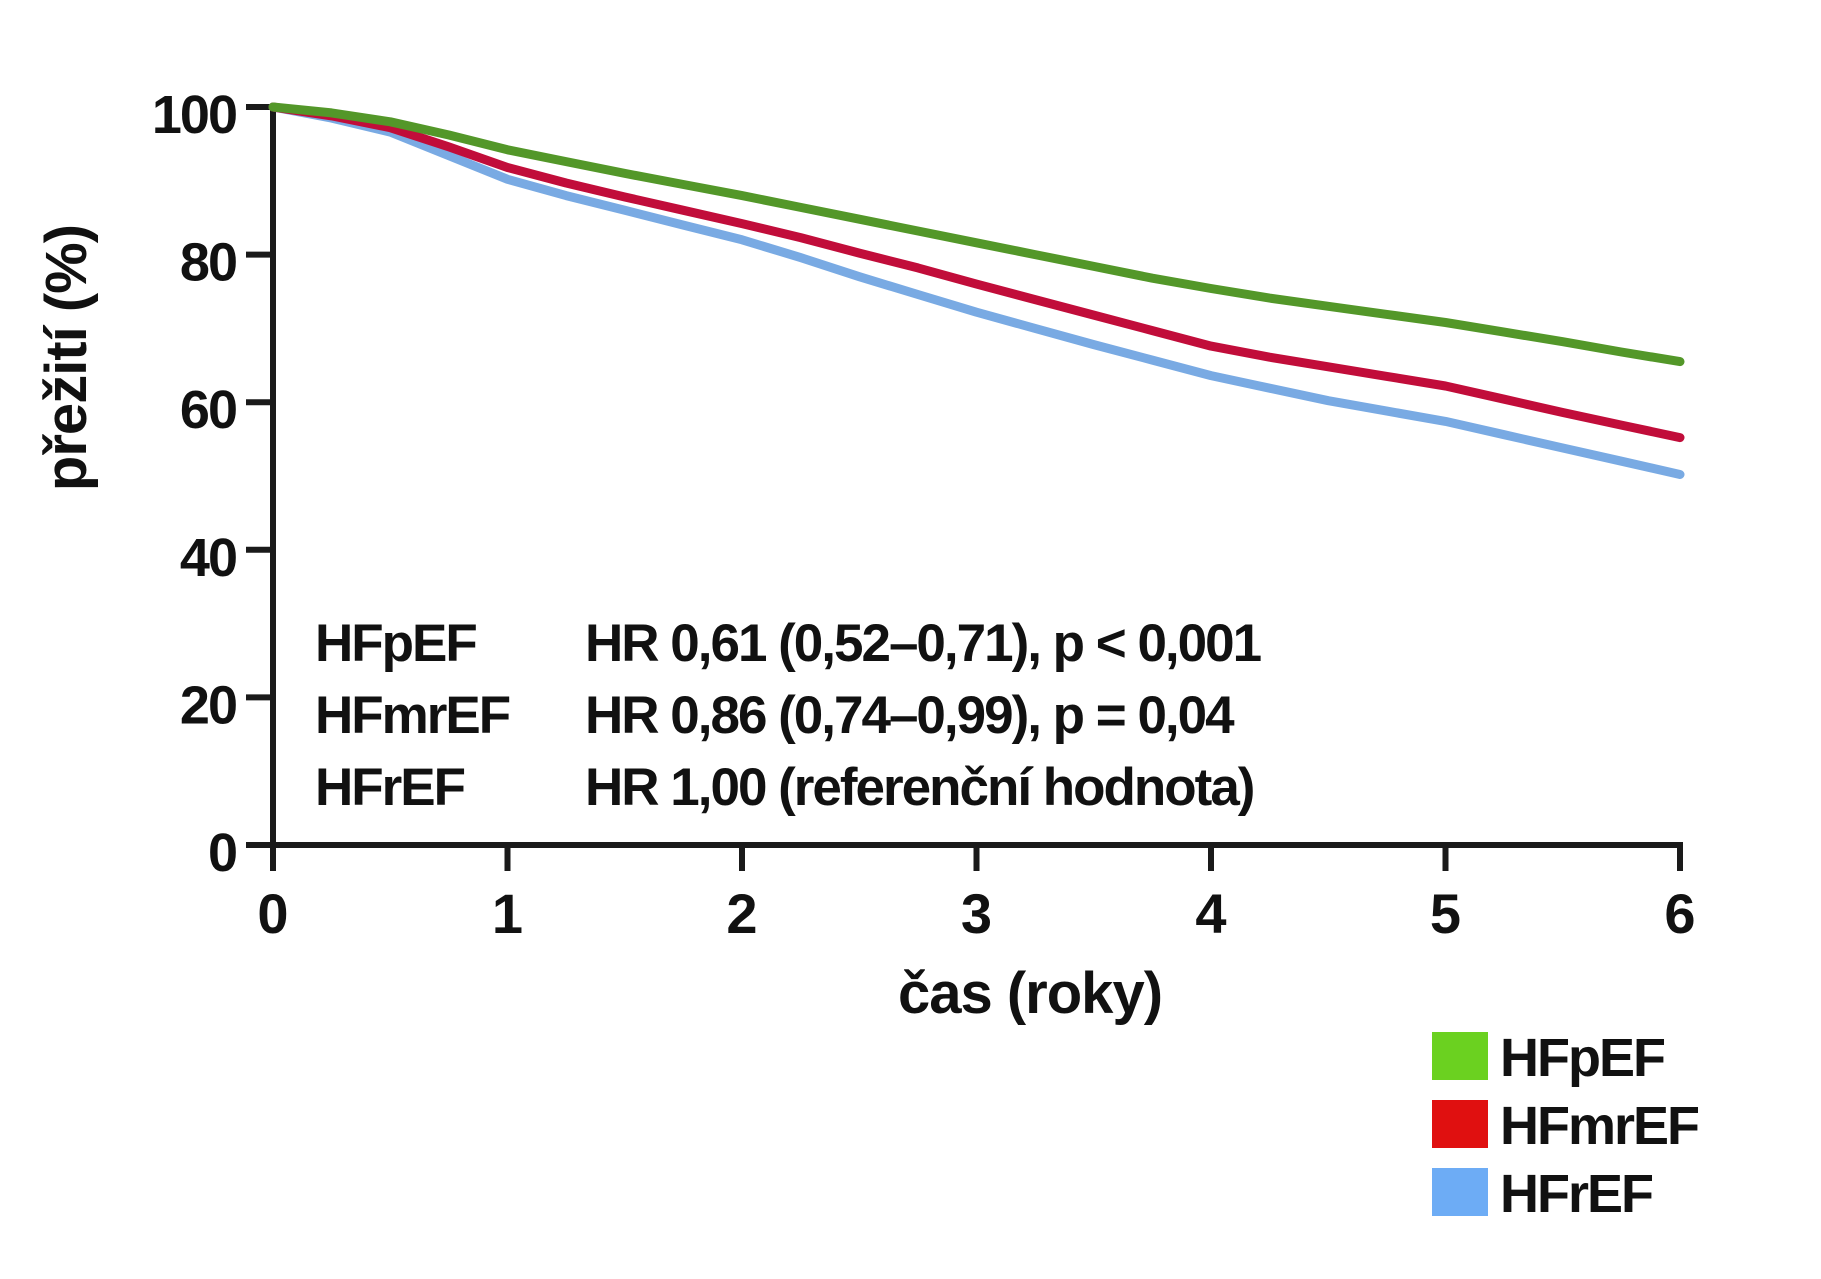 This screenshot has height=1279, width=1821. What do you see at coordinates (66, 358) in the screenshot?
I see `y-axis-title: přežití (%)` at bounding box center [66, 358].